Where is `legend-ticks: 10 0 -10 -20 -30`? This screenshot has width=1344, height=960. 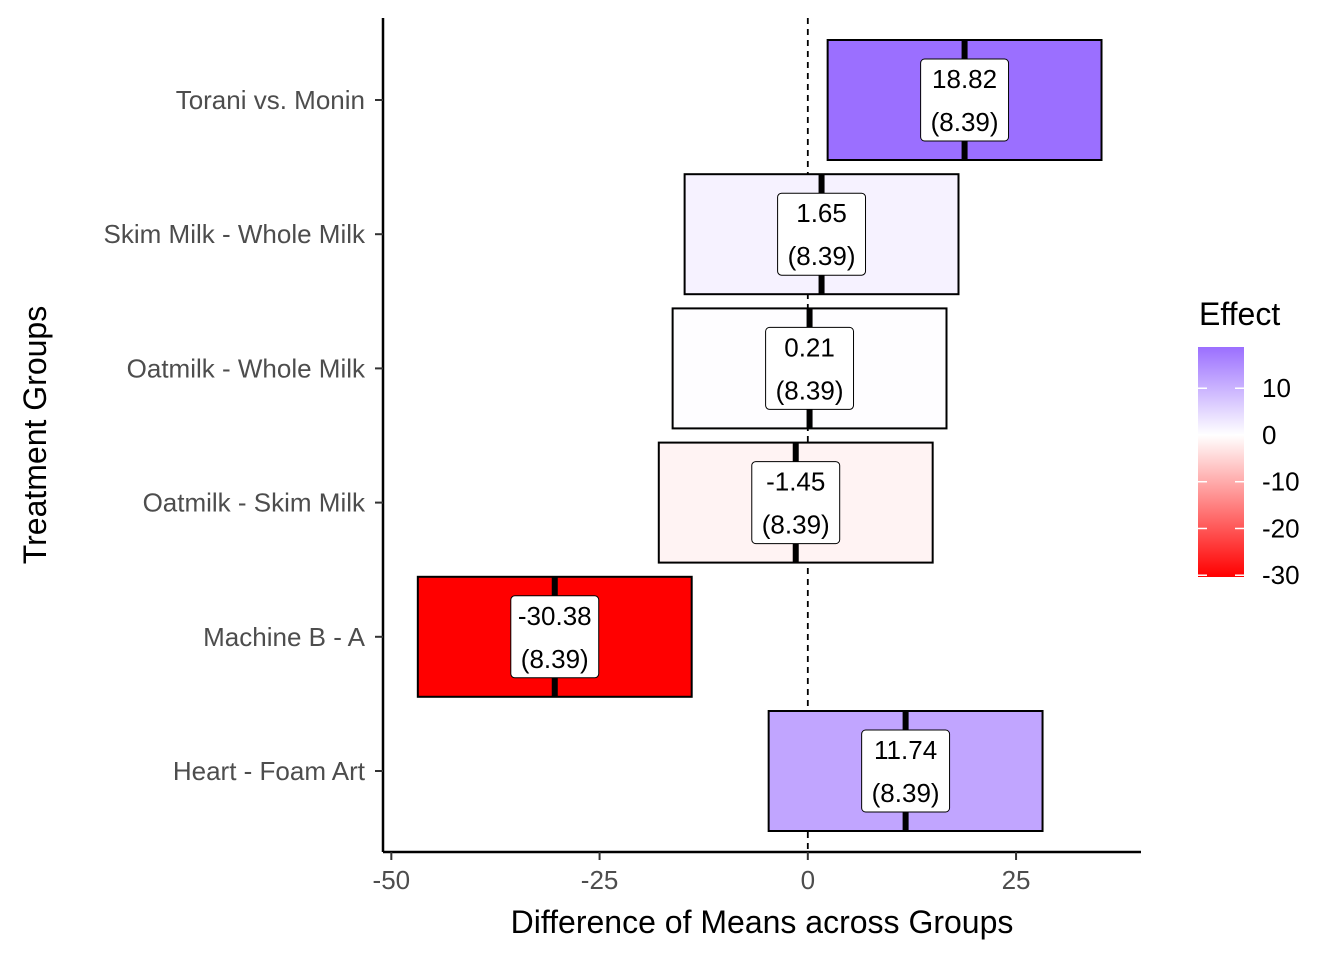
legend-ticks: 10 0 -10 -20 -30 is located at coordinates (1249, 481).